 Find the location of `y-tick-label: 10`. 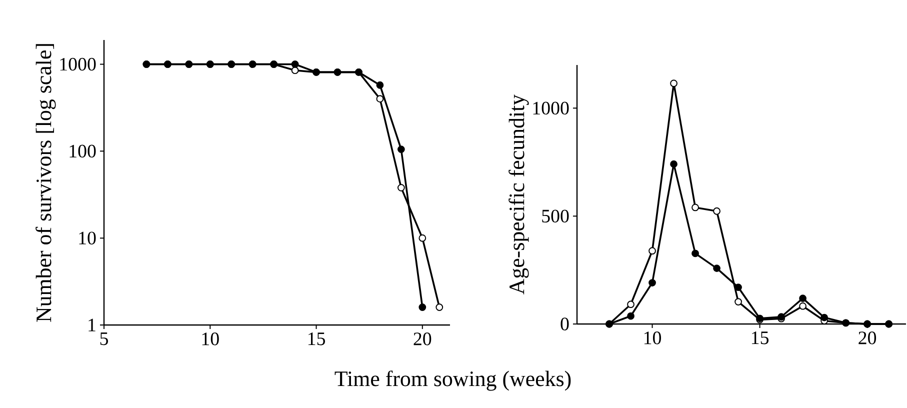

y-tick-label: 10 is located at coordinates (87, 238).